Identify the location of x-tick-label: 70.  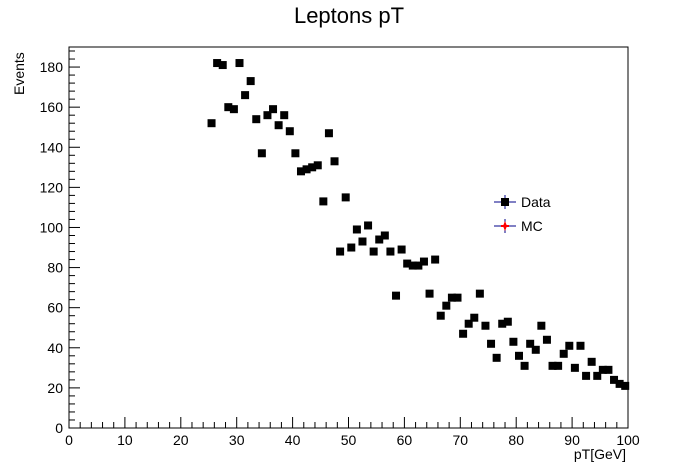
(461, 440).